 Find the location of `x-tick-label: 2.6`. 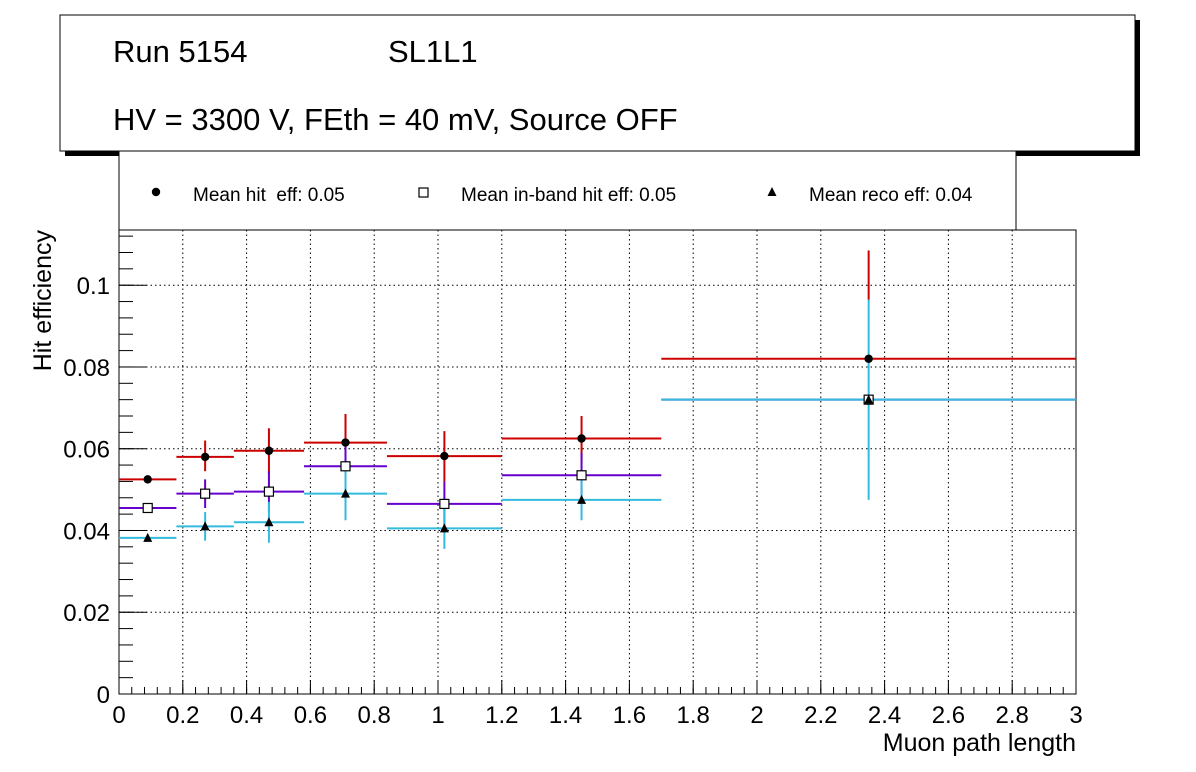

x-tick-label: 2.6 is located at coordinates (948, 715).